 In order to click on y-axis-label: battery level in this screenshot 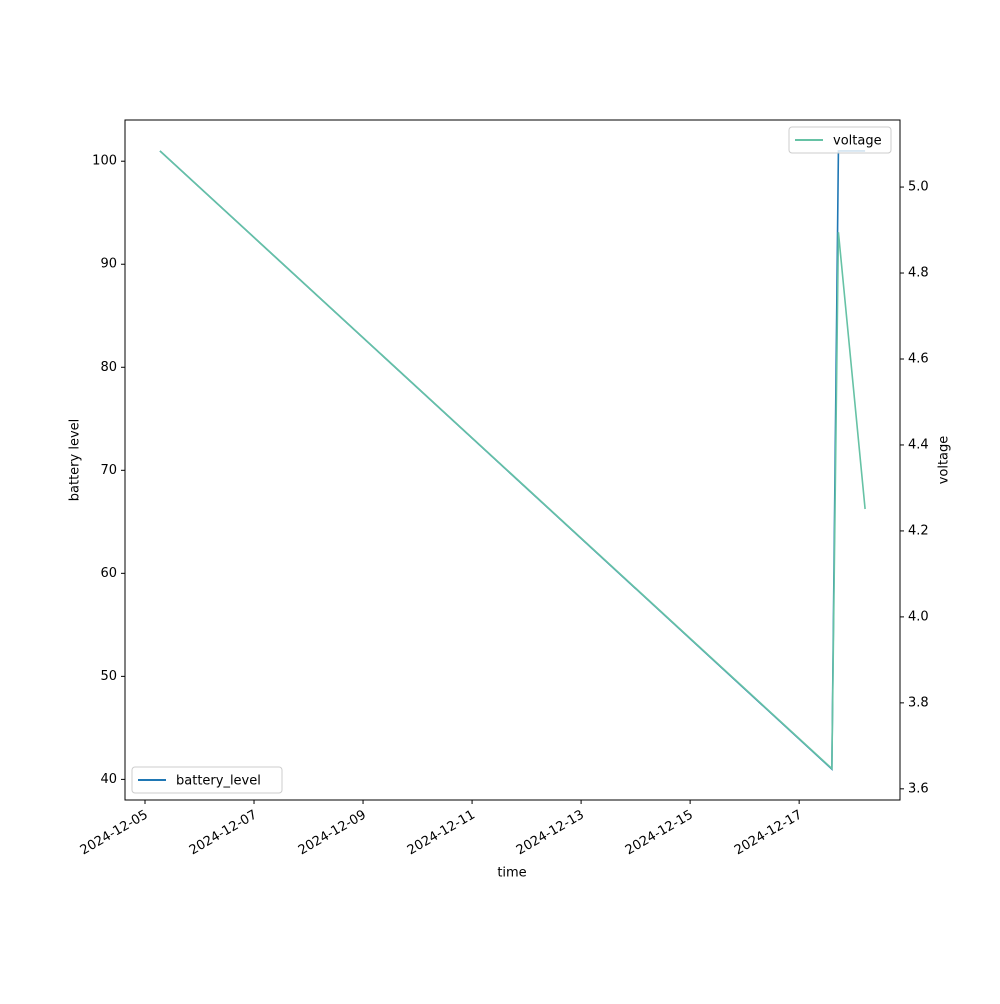, I will do `click(75, 460)`.